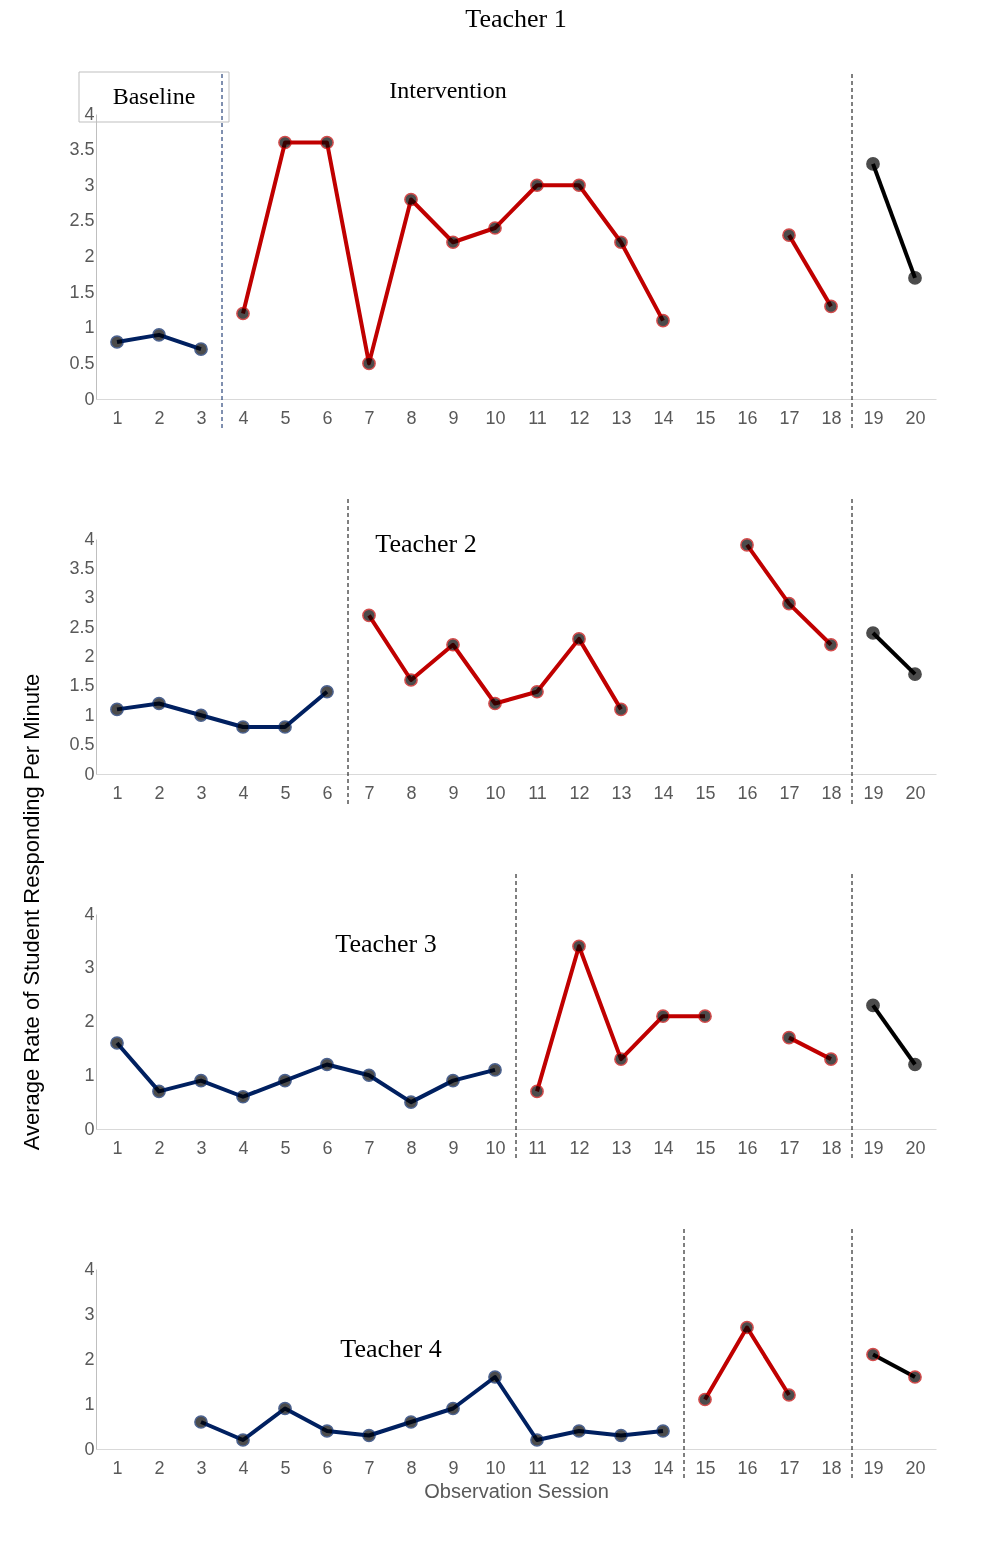 The height and width of the screenshot is (1559, 1006). I want to click on x-tick-label: 12, so click(579, 417).